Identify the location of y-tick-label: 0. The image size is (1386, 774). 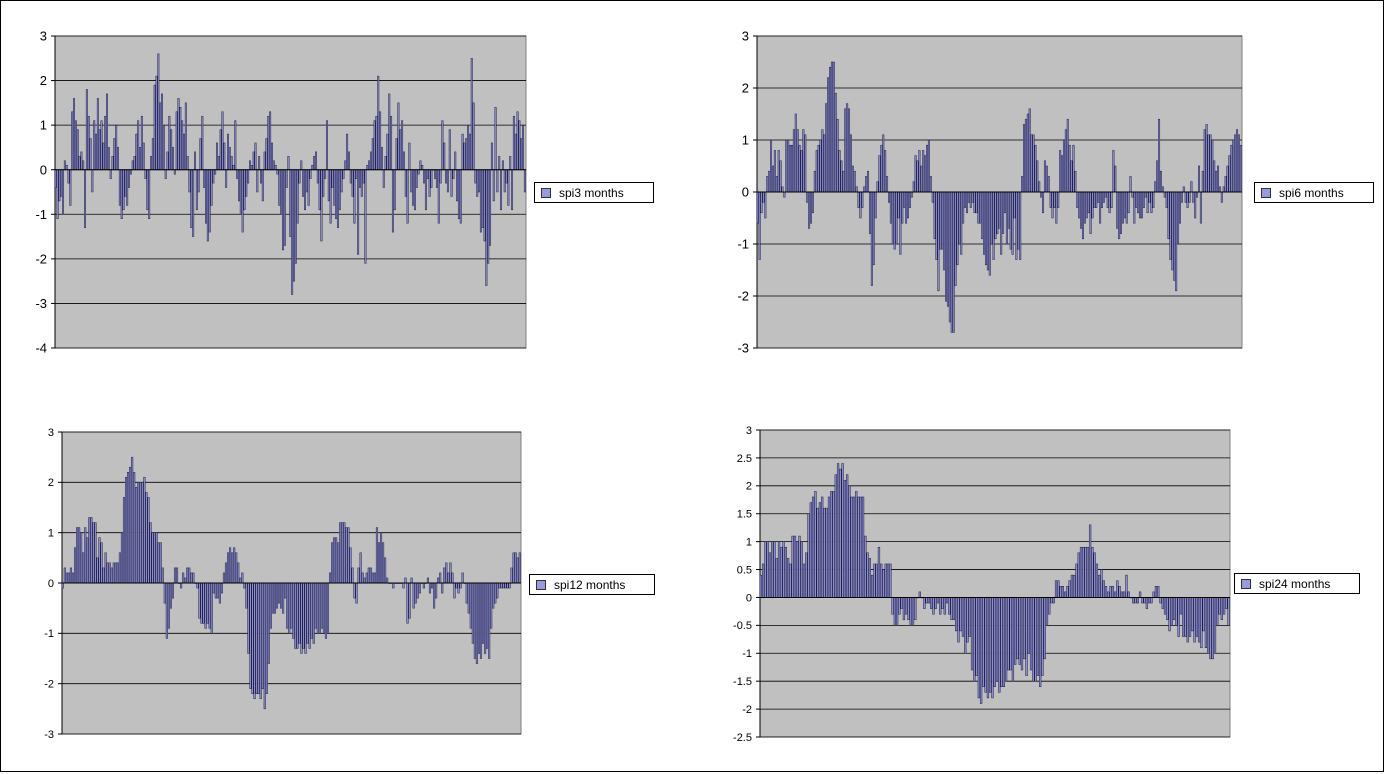
(51, 584).